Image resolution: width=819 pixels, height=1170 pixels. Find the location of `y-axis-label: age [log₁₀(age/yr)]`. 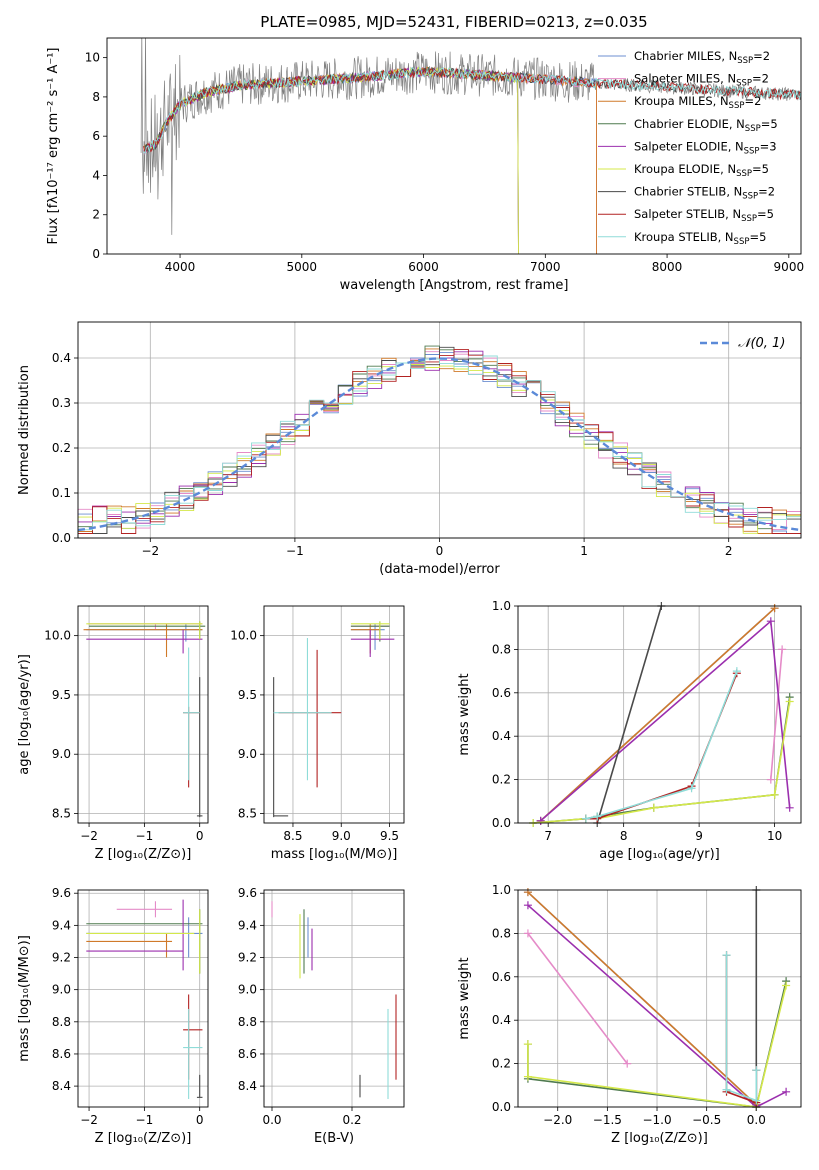

y-axis-label: age [log₁₀(age/yr)] is located at coordinates (24, 714).